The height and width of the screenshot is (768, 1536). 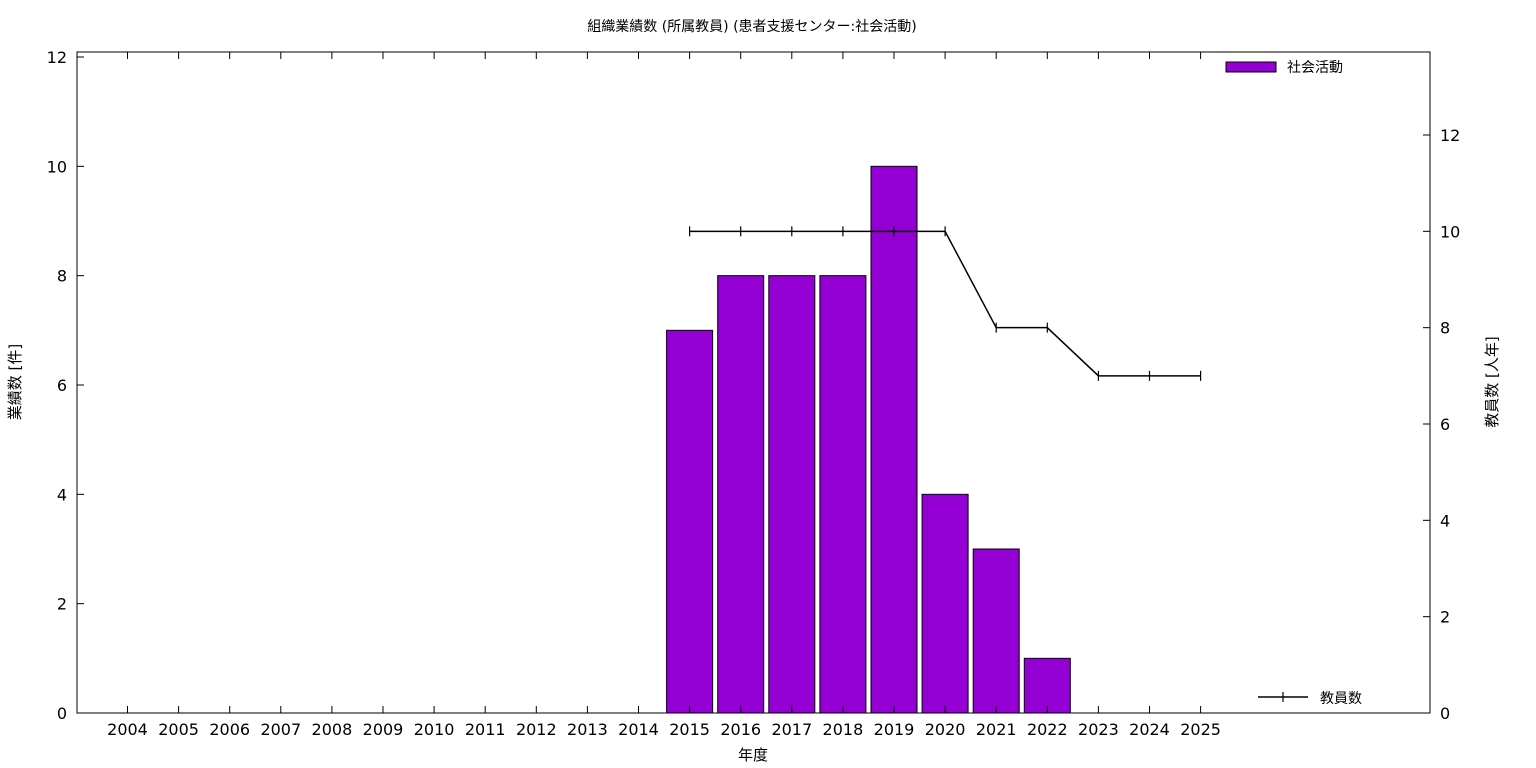 What do you see at coordinates (383, 729) in the screenshot?
I see `x-tick-label: 2009` at bounding box center [383, 729].